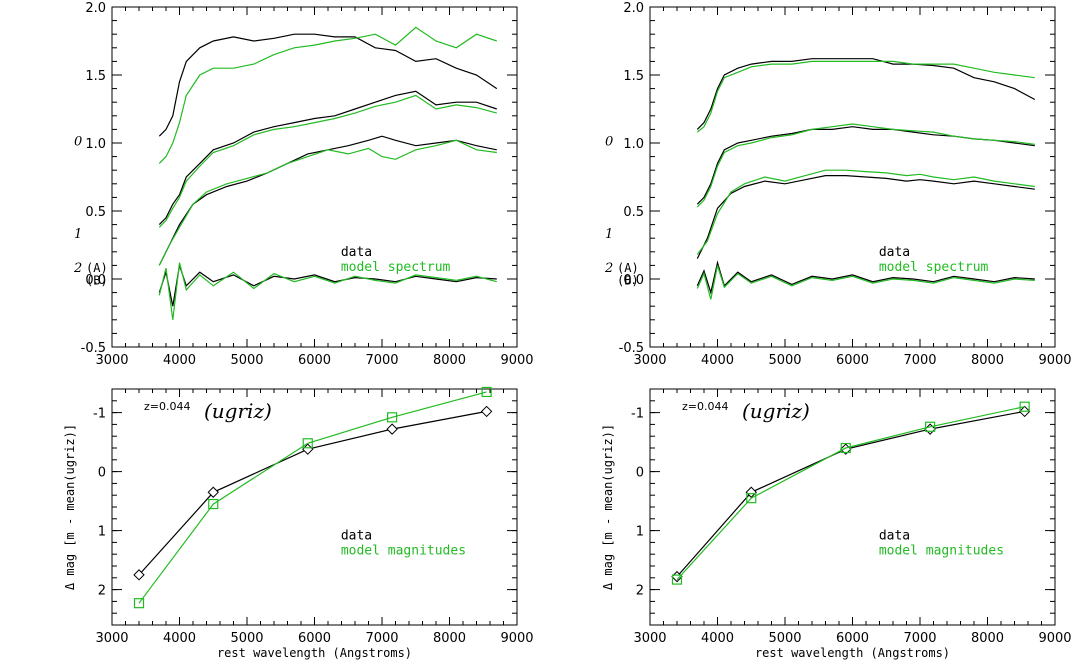 The width and height of the screenshot is (1088, 672). I want to click on legend-model-label: model spectrum, so click(396, 267).